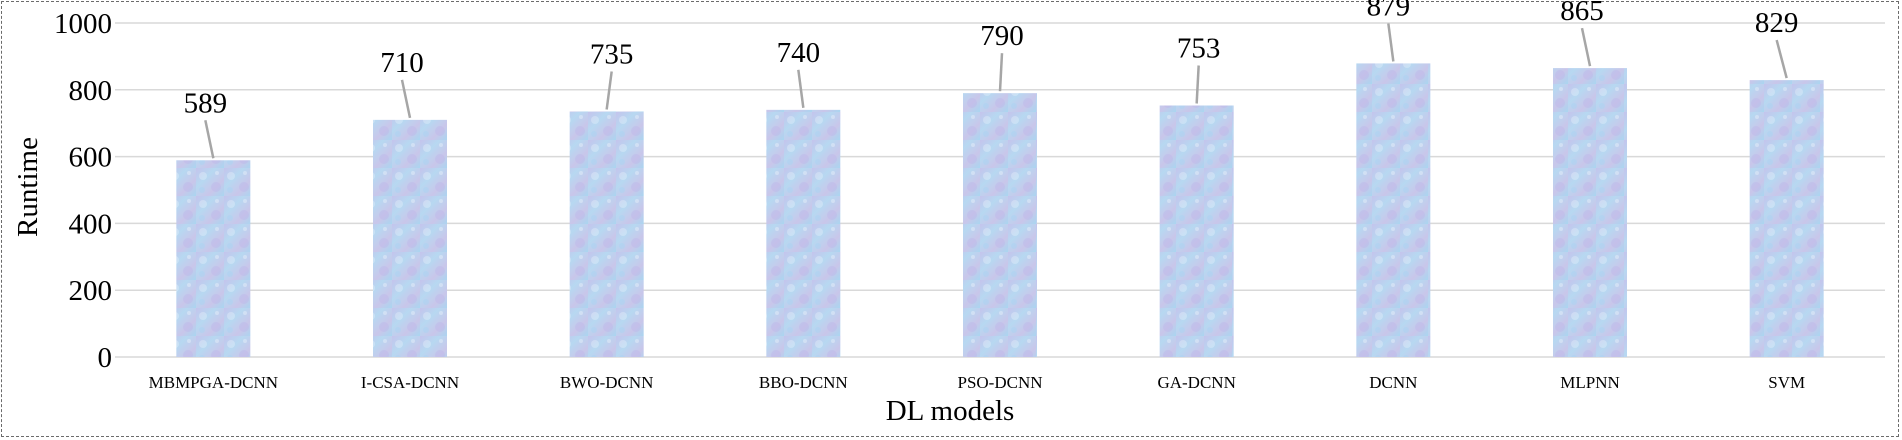  Describe the element at coordinates (213, 382) in the screenshot. I see `x-tick-label: MBMPGA-DCNN` at that location.